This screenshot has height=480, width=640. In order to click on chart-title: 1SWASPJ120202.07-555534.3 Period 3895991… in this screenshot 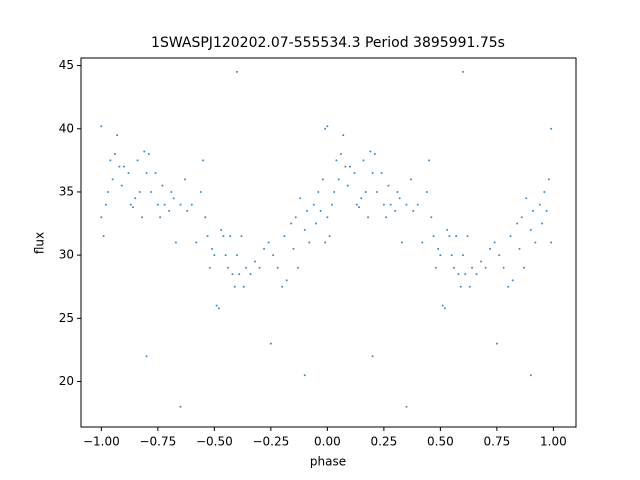, I will do `click(328, 43)`.